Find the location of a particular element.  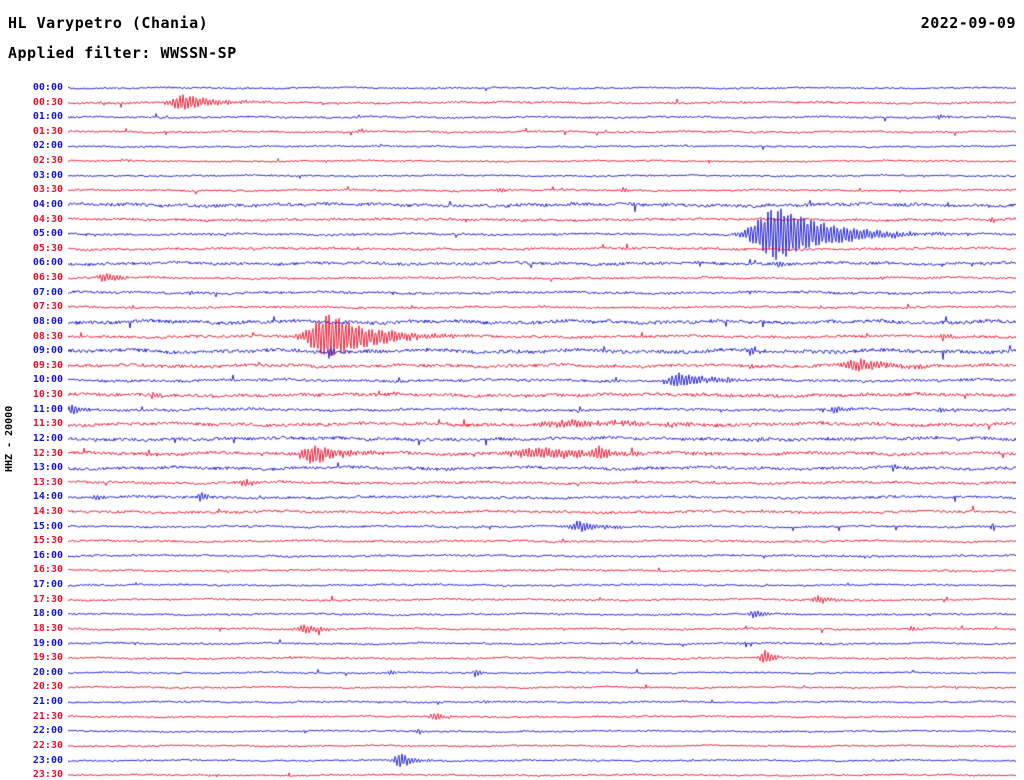

row-time-label: 18:00 is located at coordinates (47, 614).